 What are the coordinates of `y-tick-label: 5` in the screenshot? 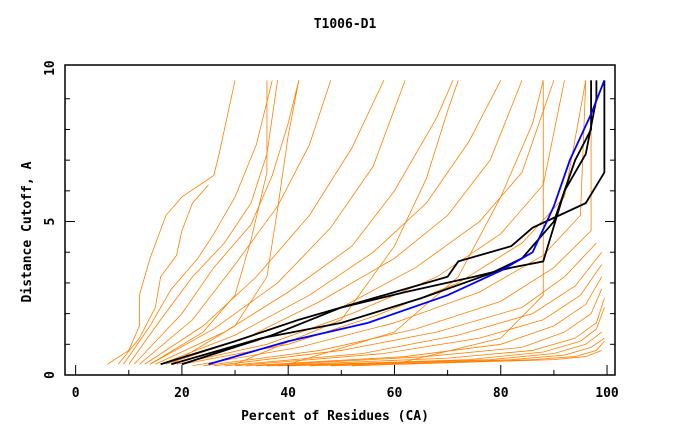 It's located at (50, 222).